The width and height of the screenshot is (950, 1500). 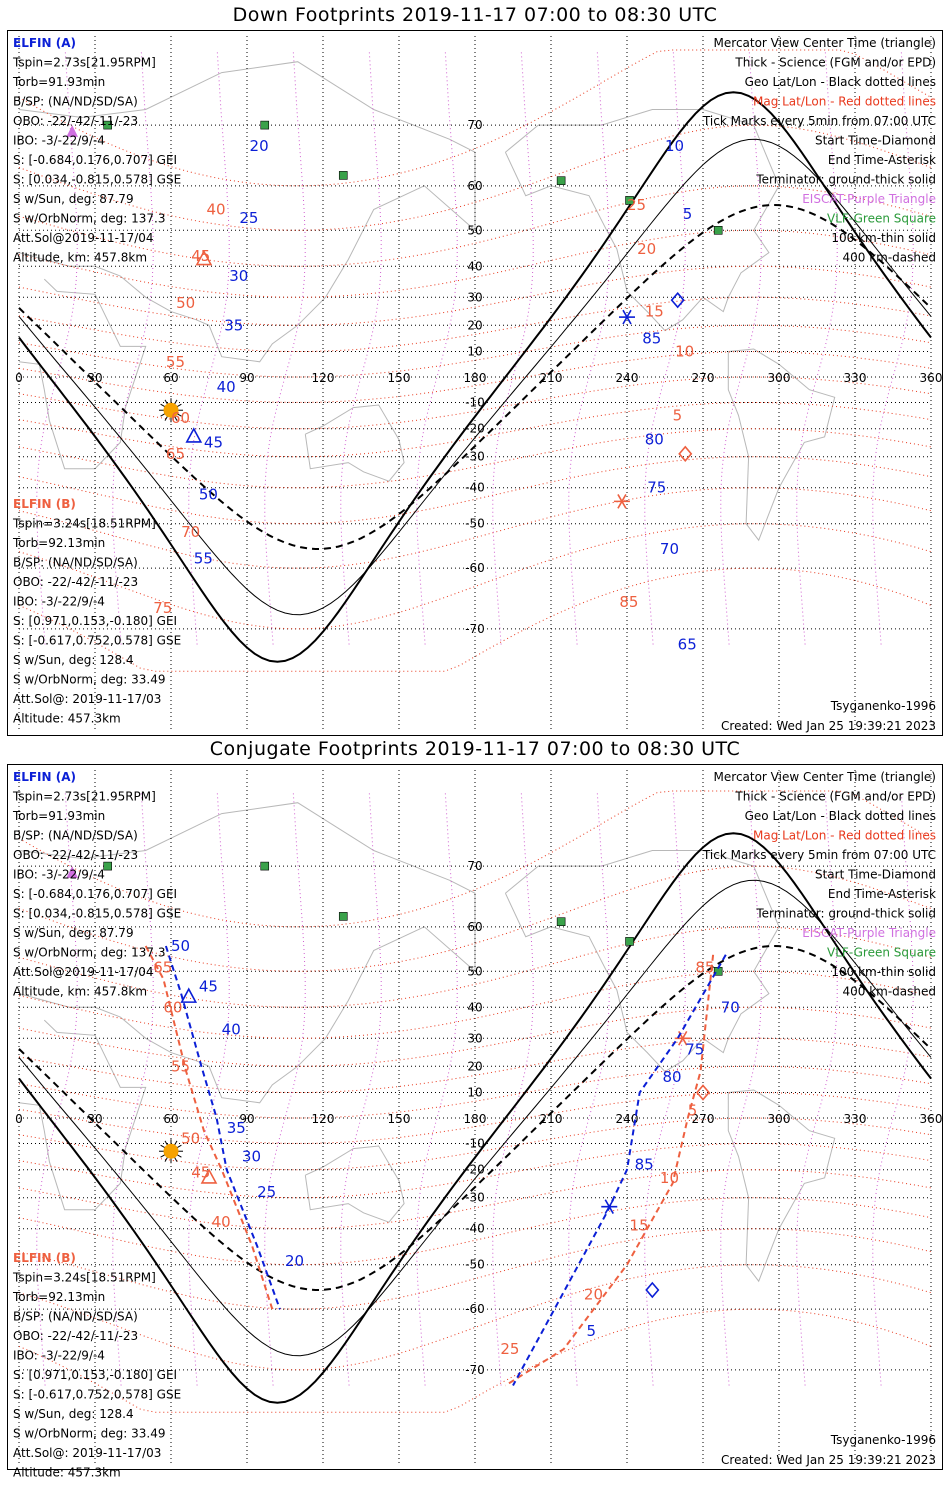 What do you see at coordinates (703, 378) in the screenshot?
I see `longitude-label: 270` at bounding box center [703, 378].